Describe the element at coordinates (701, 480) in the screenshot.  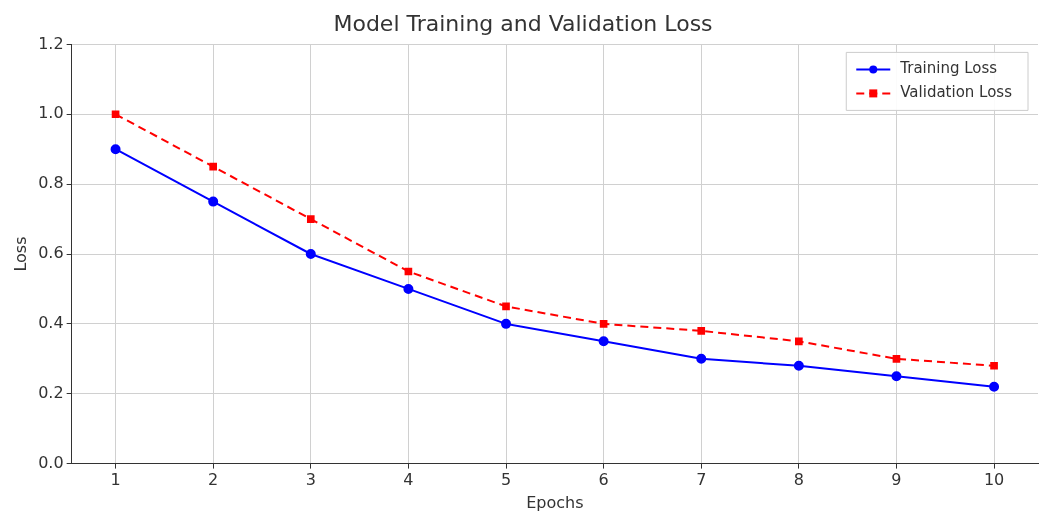
I see `x-tick-label: 7` at that location.